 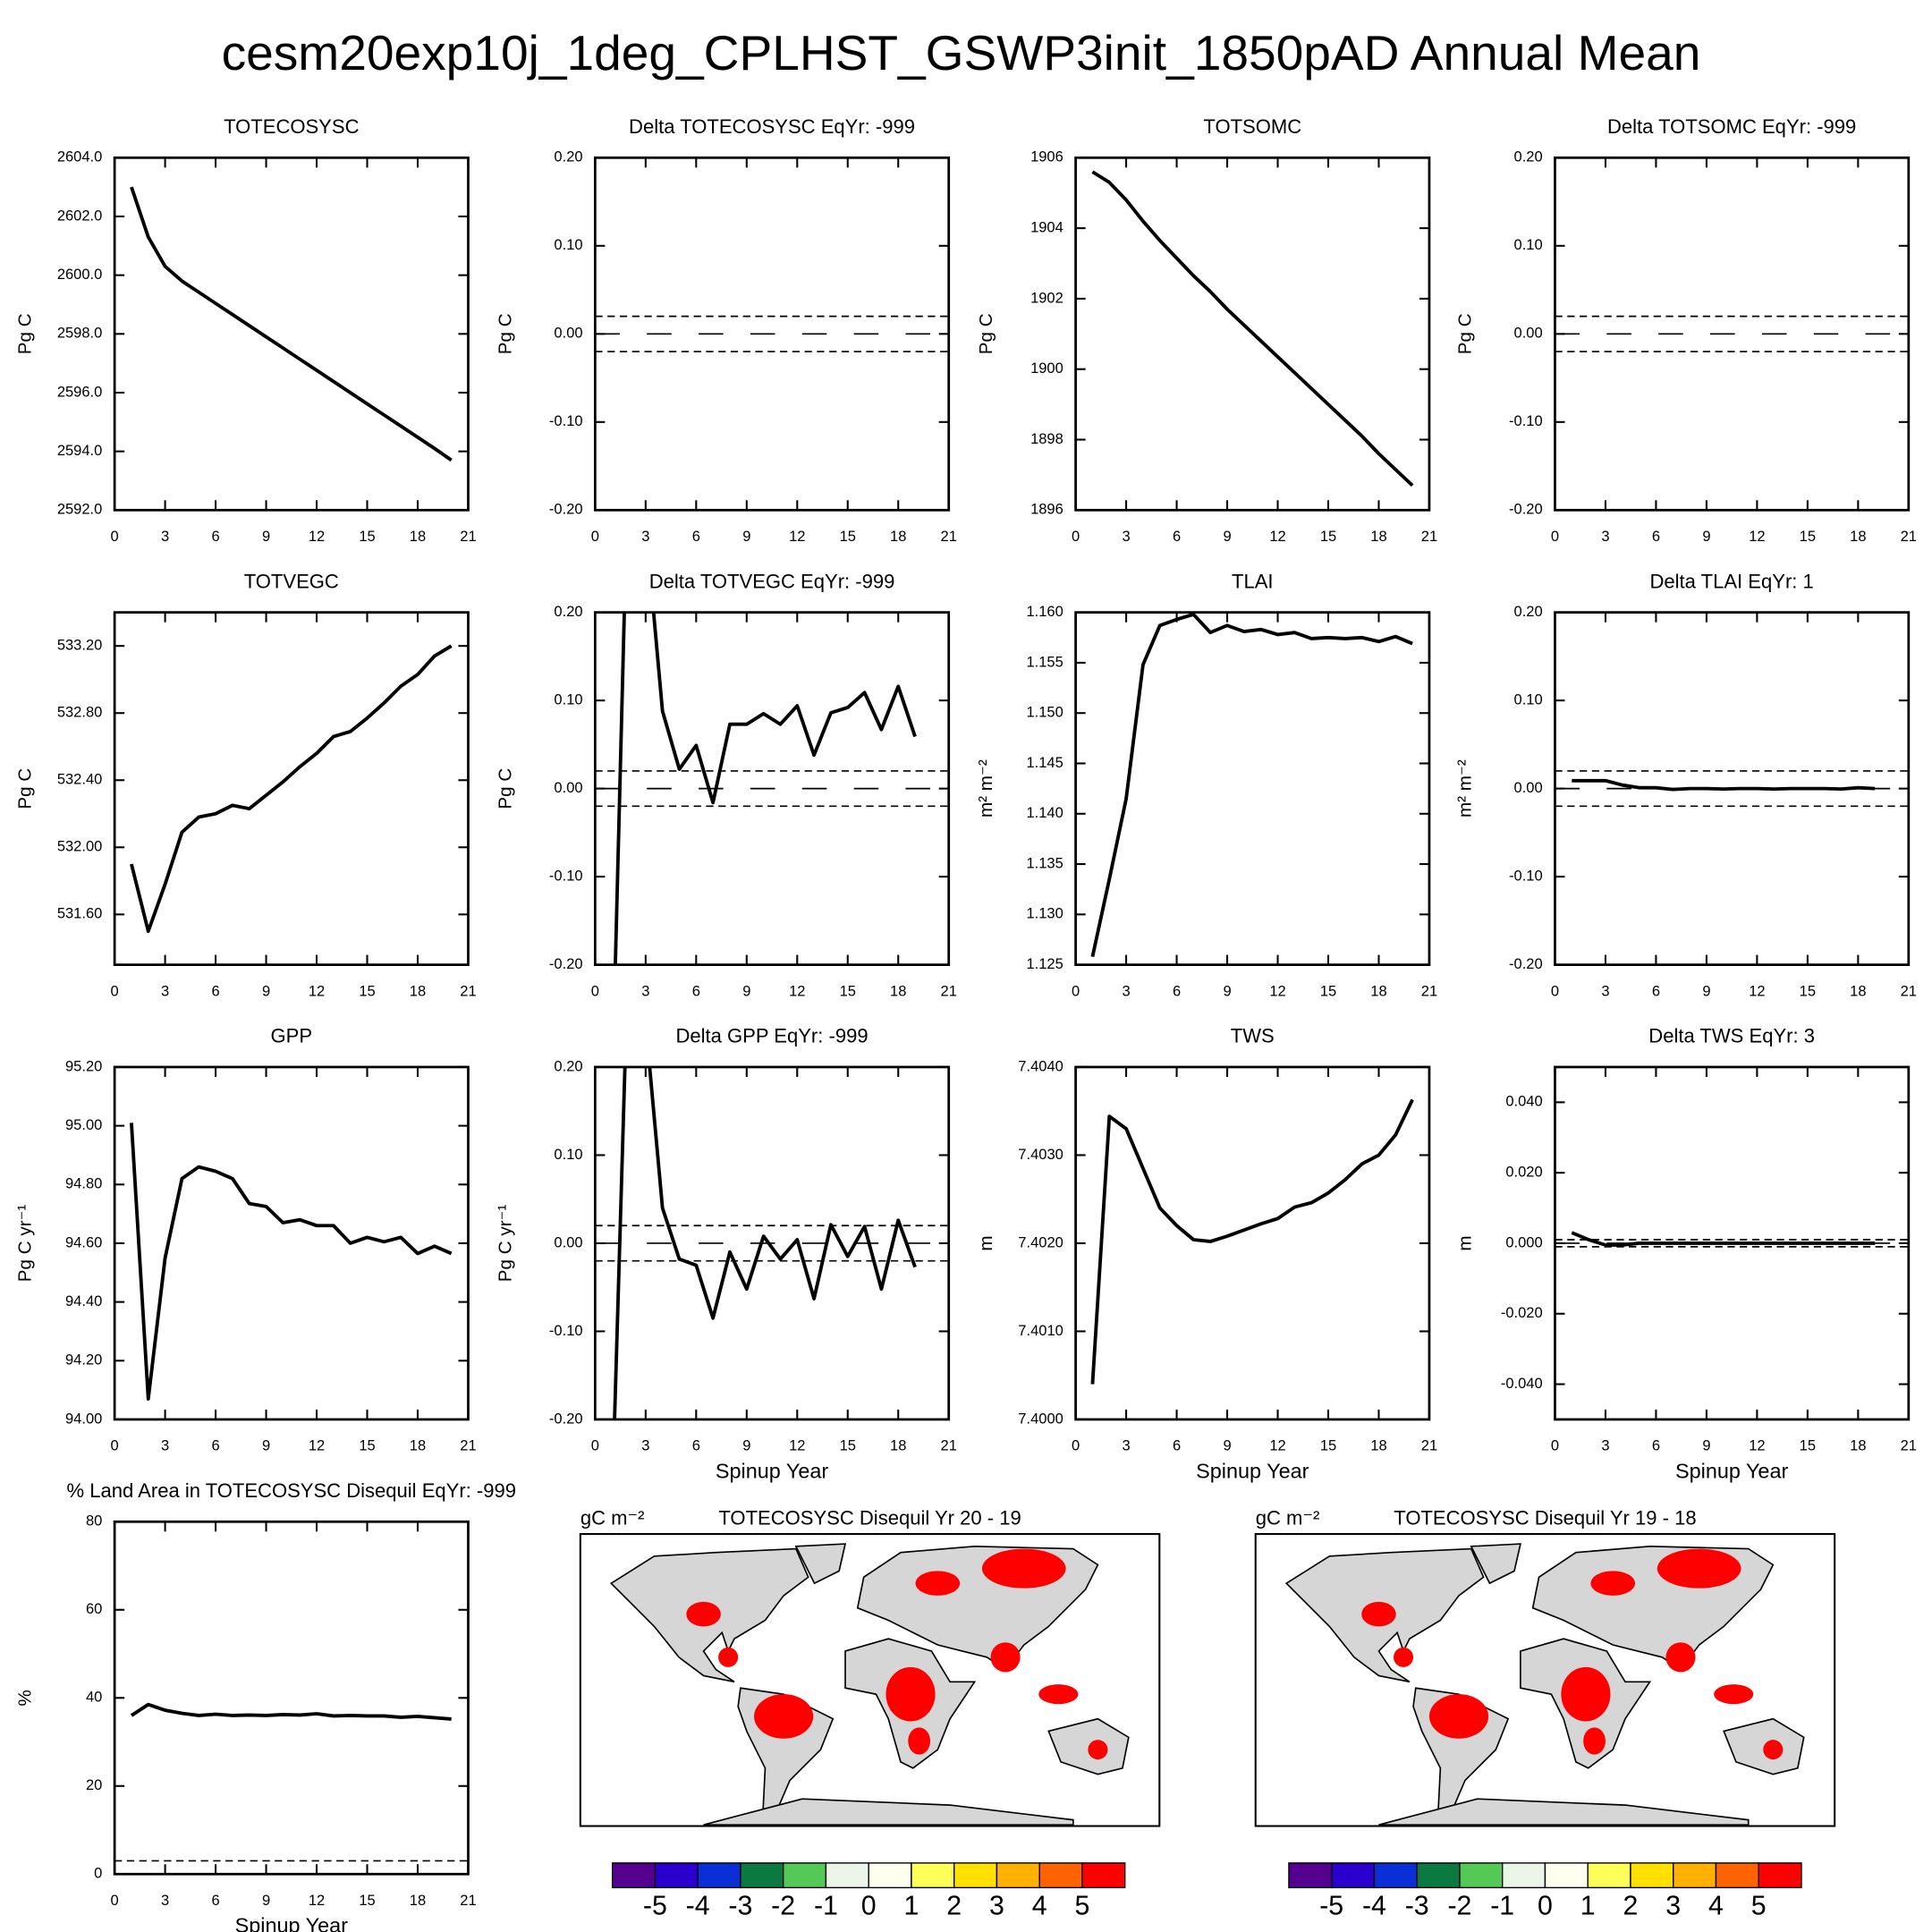 What do you see at coordinates (83, 1300) in the screenshot?
I see `y-tick-label: 94.40` at bounding box center [83, 1300].